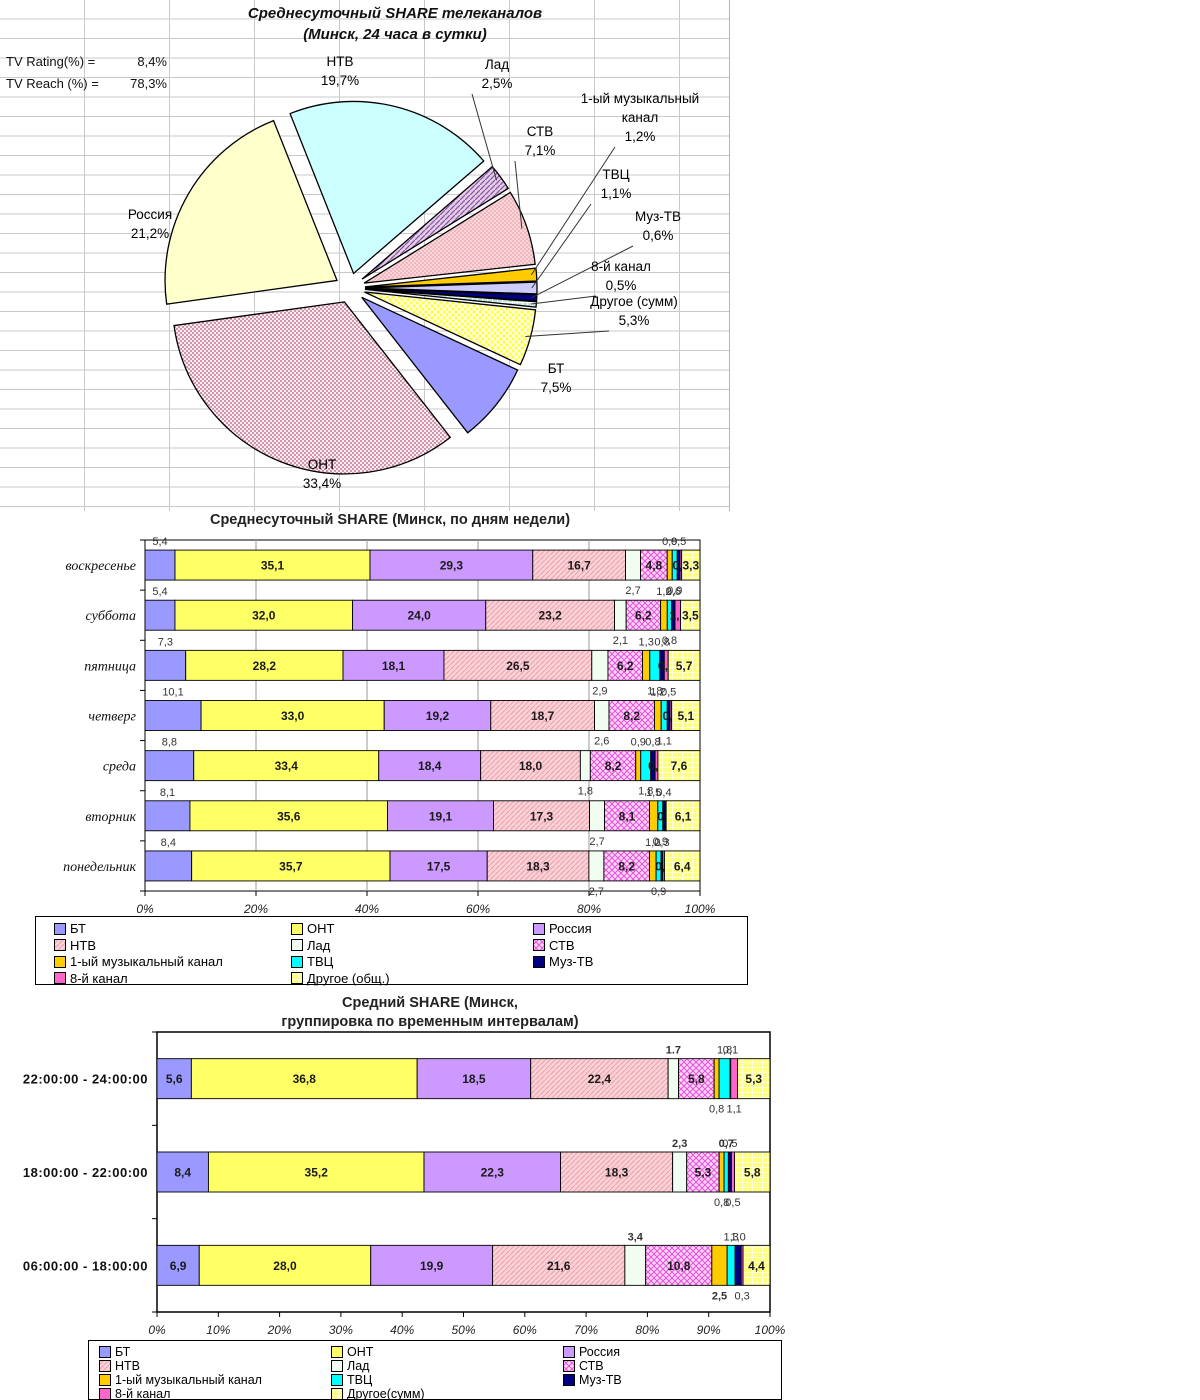 The image size is (1200, 1400). I want to click on x-tick-label: 100%, so click(770, 1330).